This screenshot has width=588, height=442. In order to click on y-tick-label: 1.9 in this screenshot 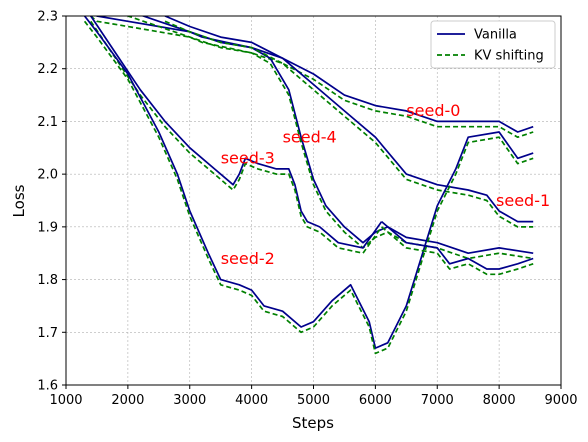, I will do `click(47, 227)`.